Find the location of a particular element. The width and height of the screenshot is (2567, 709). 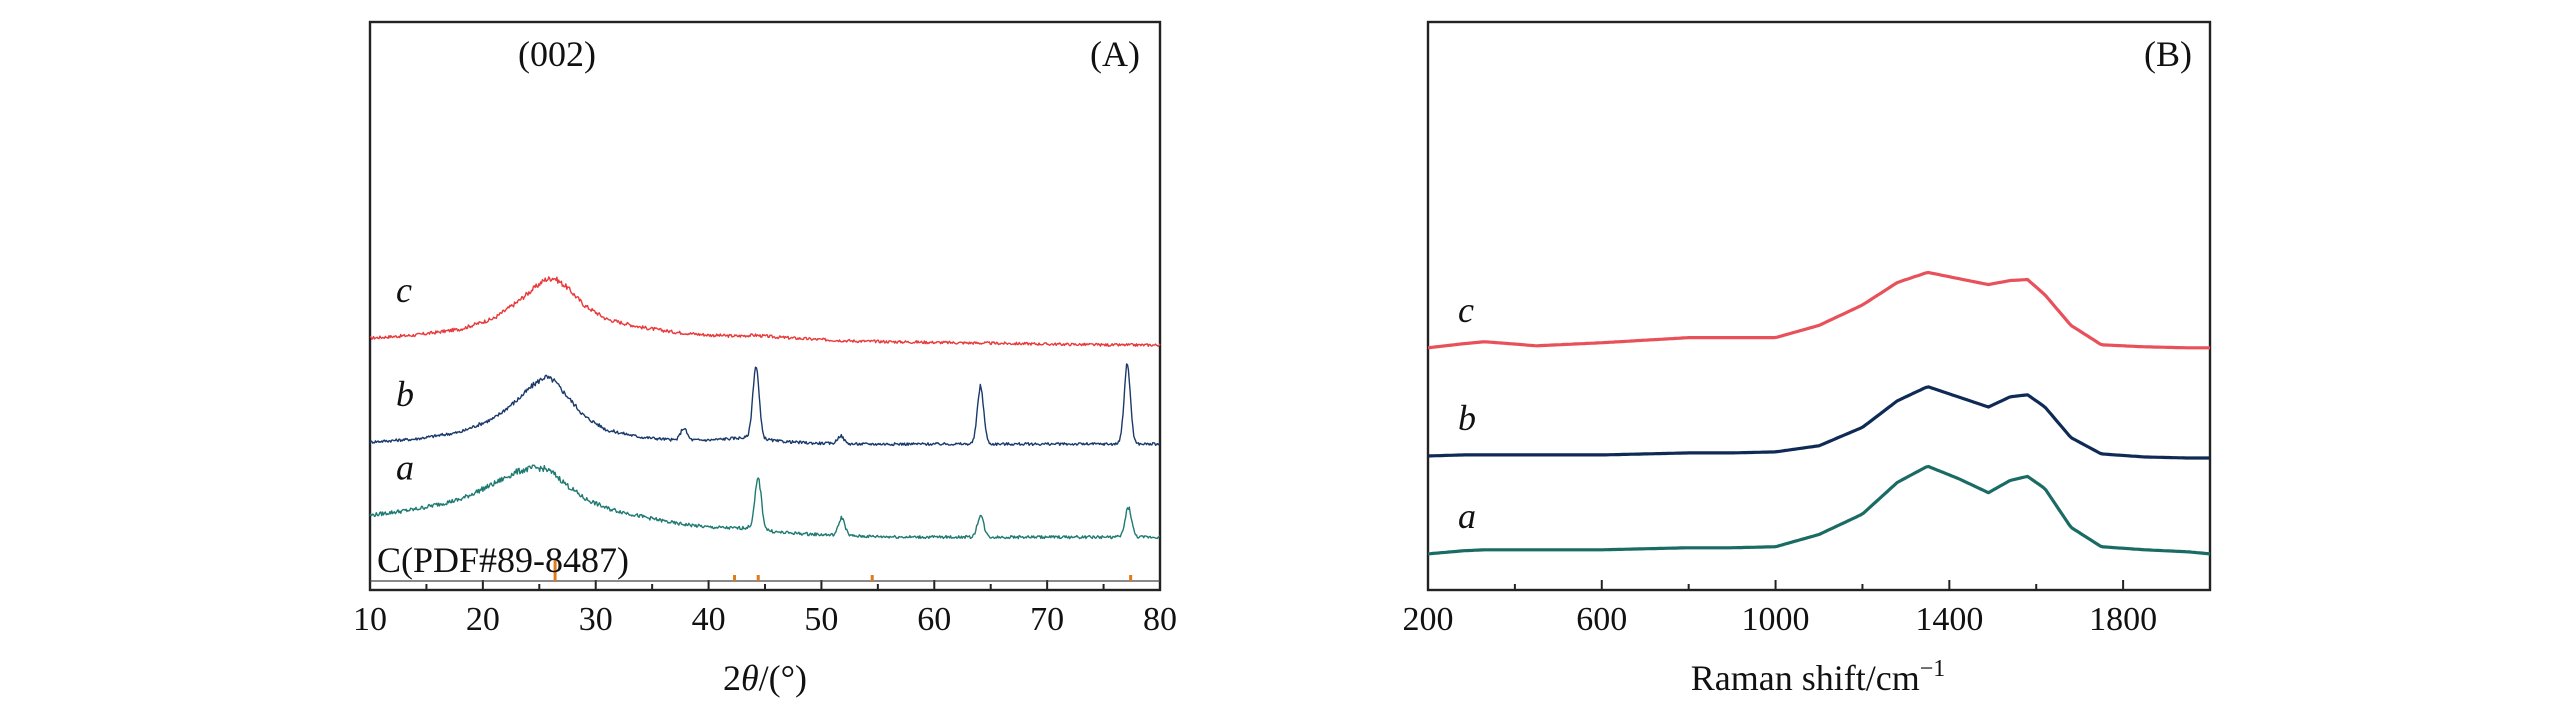

x-tick-label: 50 is located at coordinates (821, 619).